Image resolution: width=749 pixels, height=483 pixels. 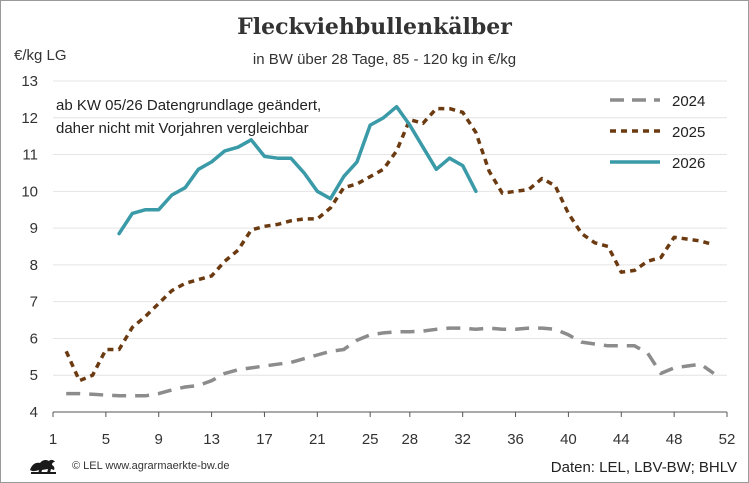 I want to click on y-tick-label-9: 9, so click(x=34, y=228).